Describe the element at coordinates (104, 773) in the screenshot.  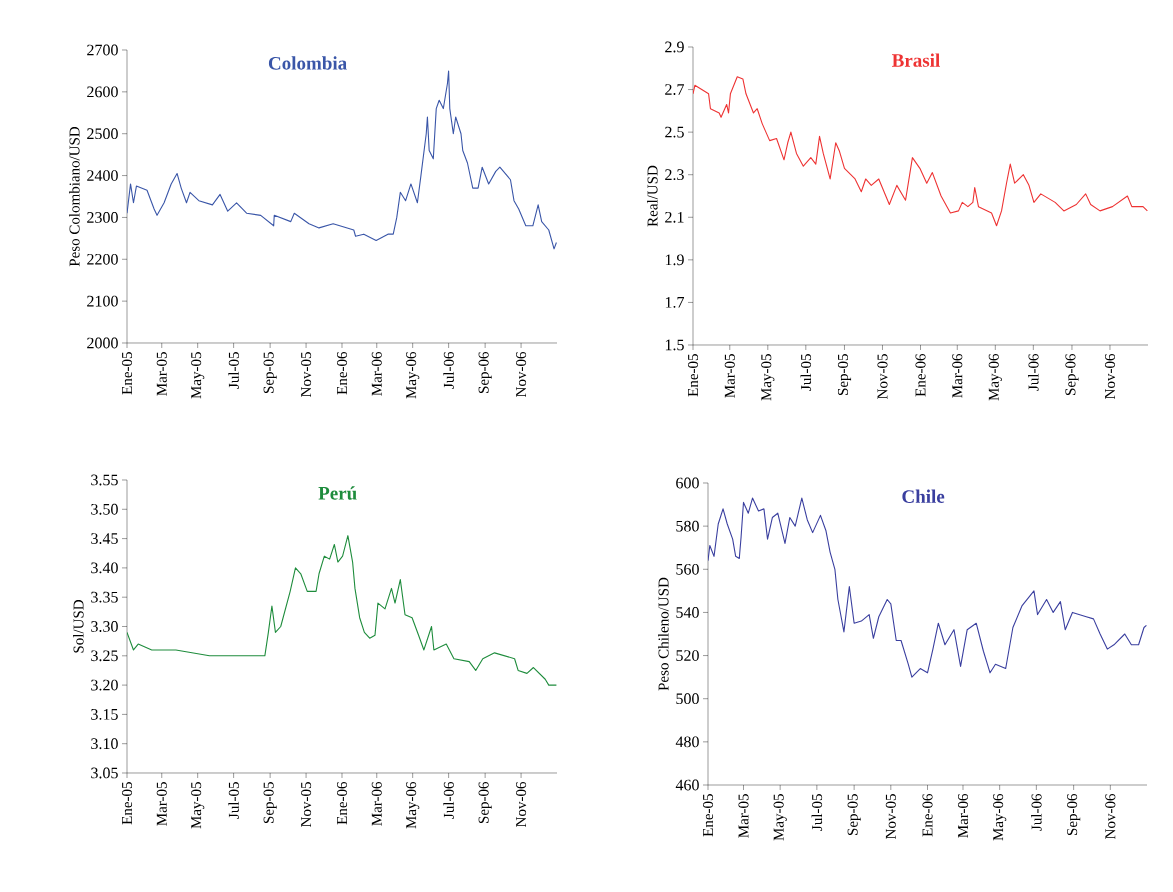
I see `y-tick-label: 3.05` at that location.